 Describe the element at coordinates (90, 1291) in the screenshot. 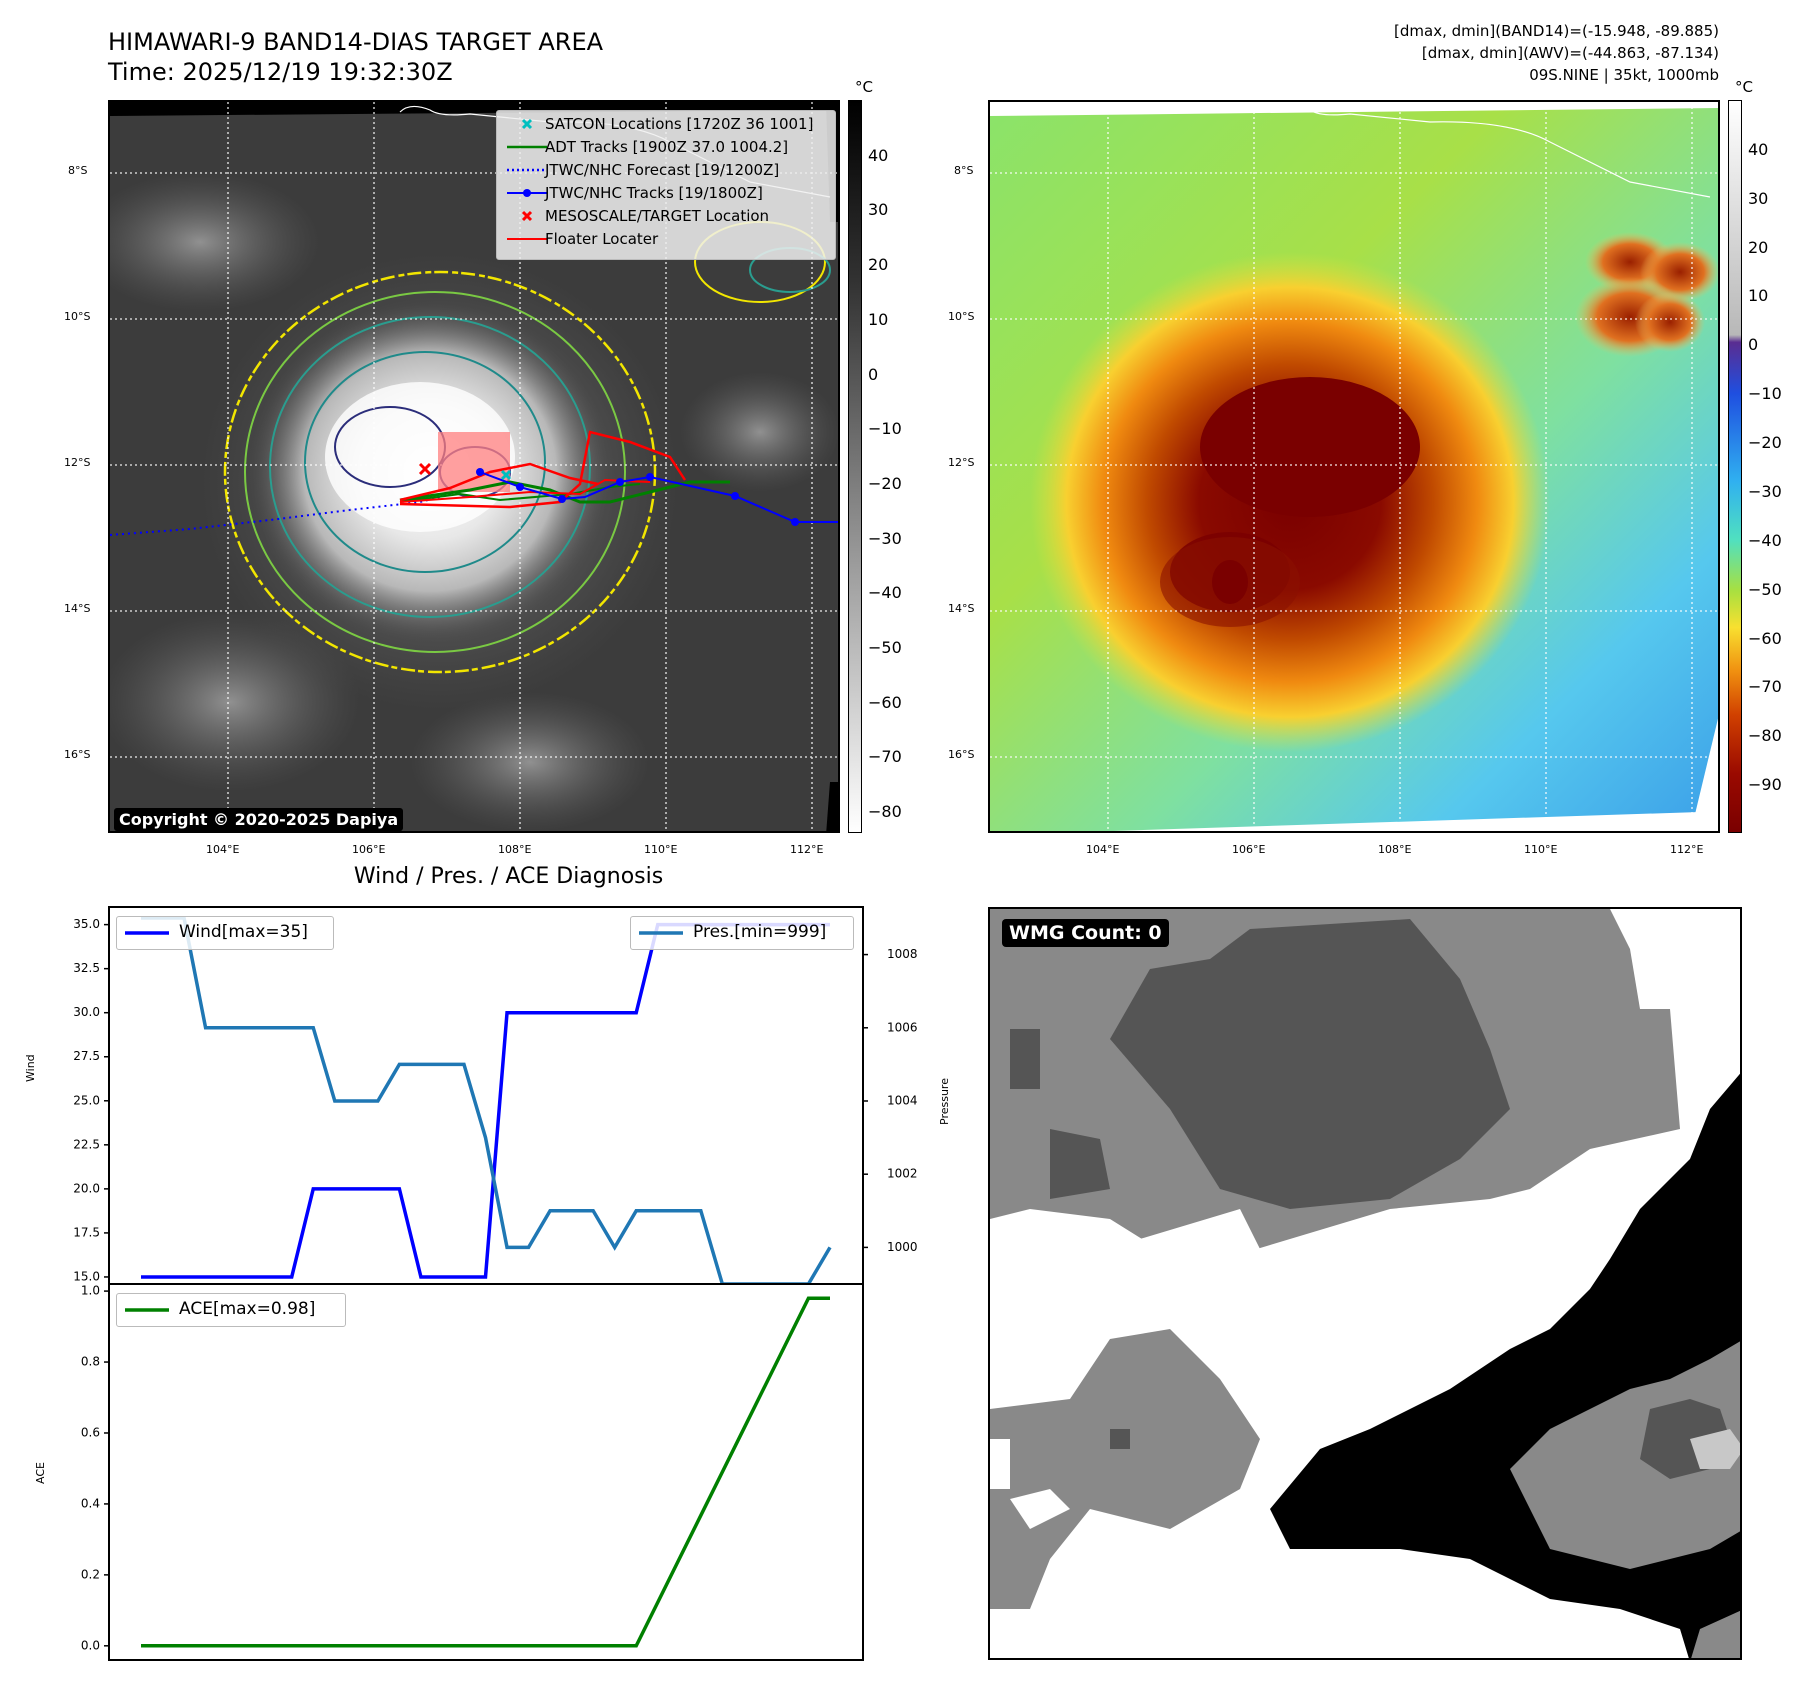

I see `ace-ytick-label: 1.0` at that location.